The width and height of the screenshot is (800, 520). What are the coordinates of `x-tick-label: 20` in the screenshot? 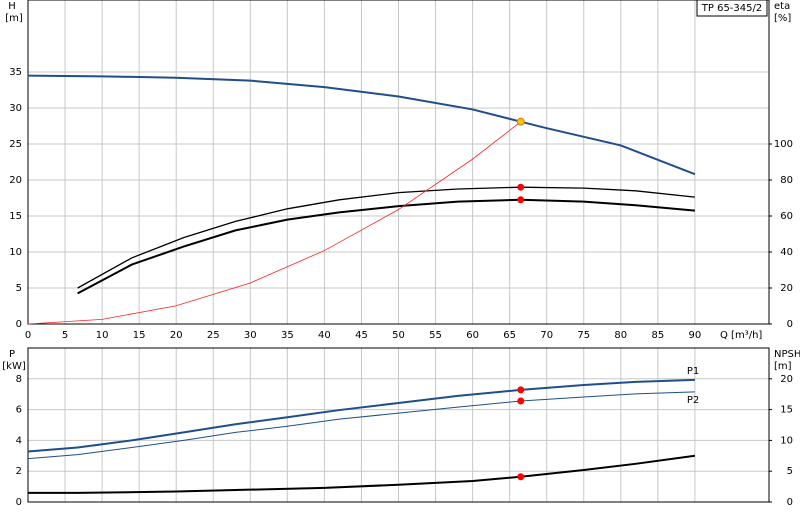 It's located at (176, 335).